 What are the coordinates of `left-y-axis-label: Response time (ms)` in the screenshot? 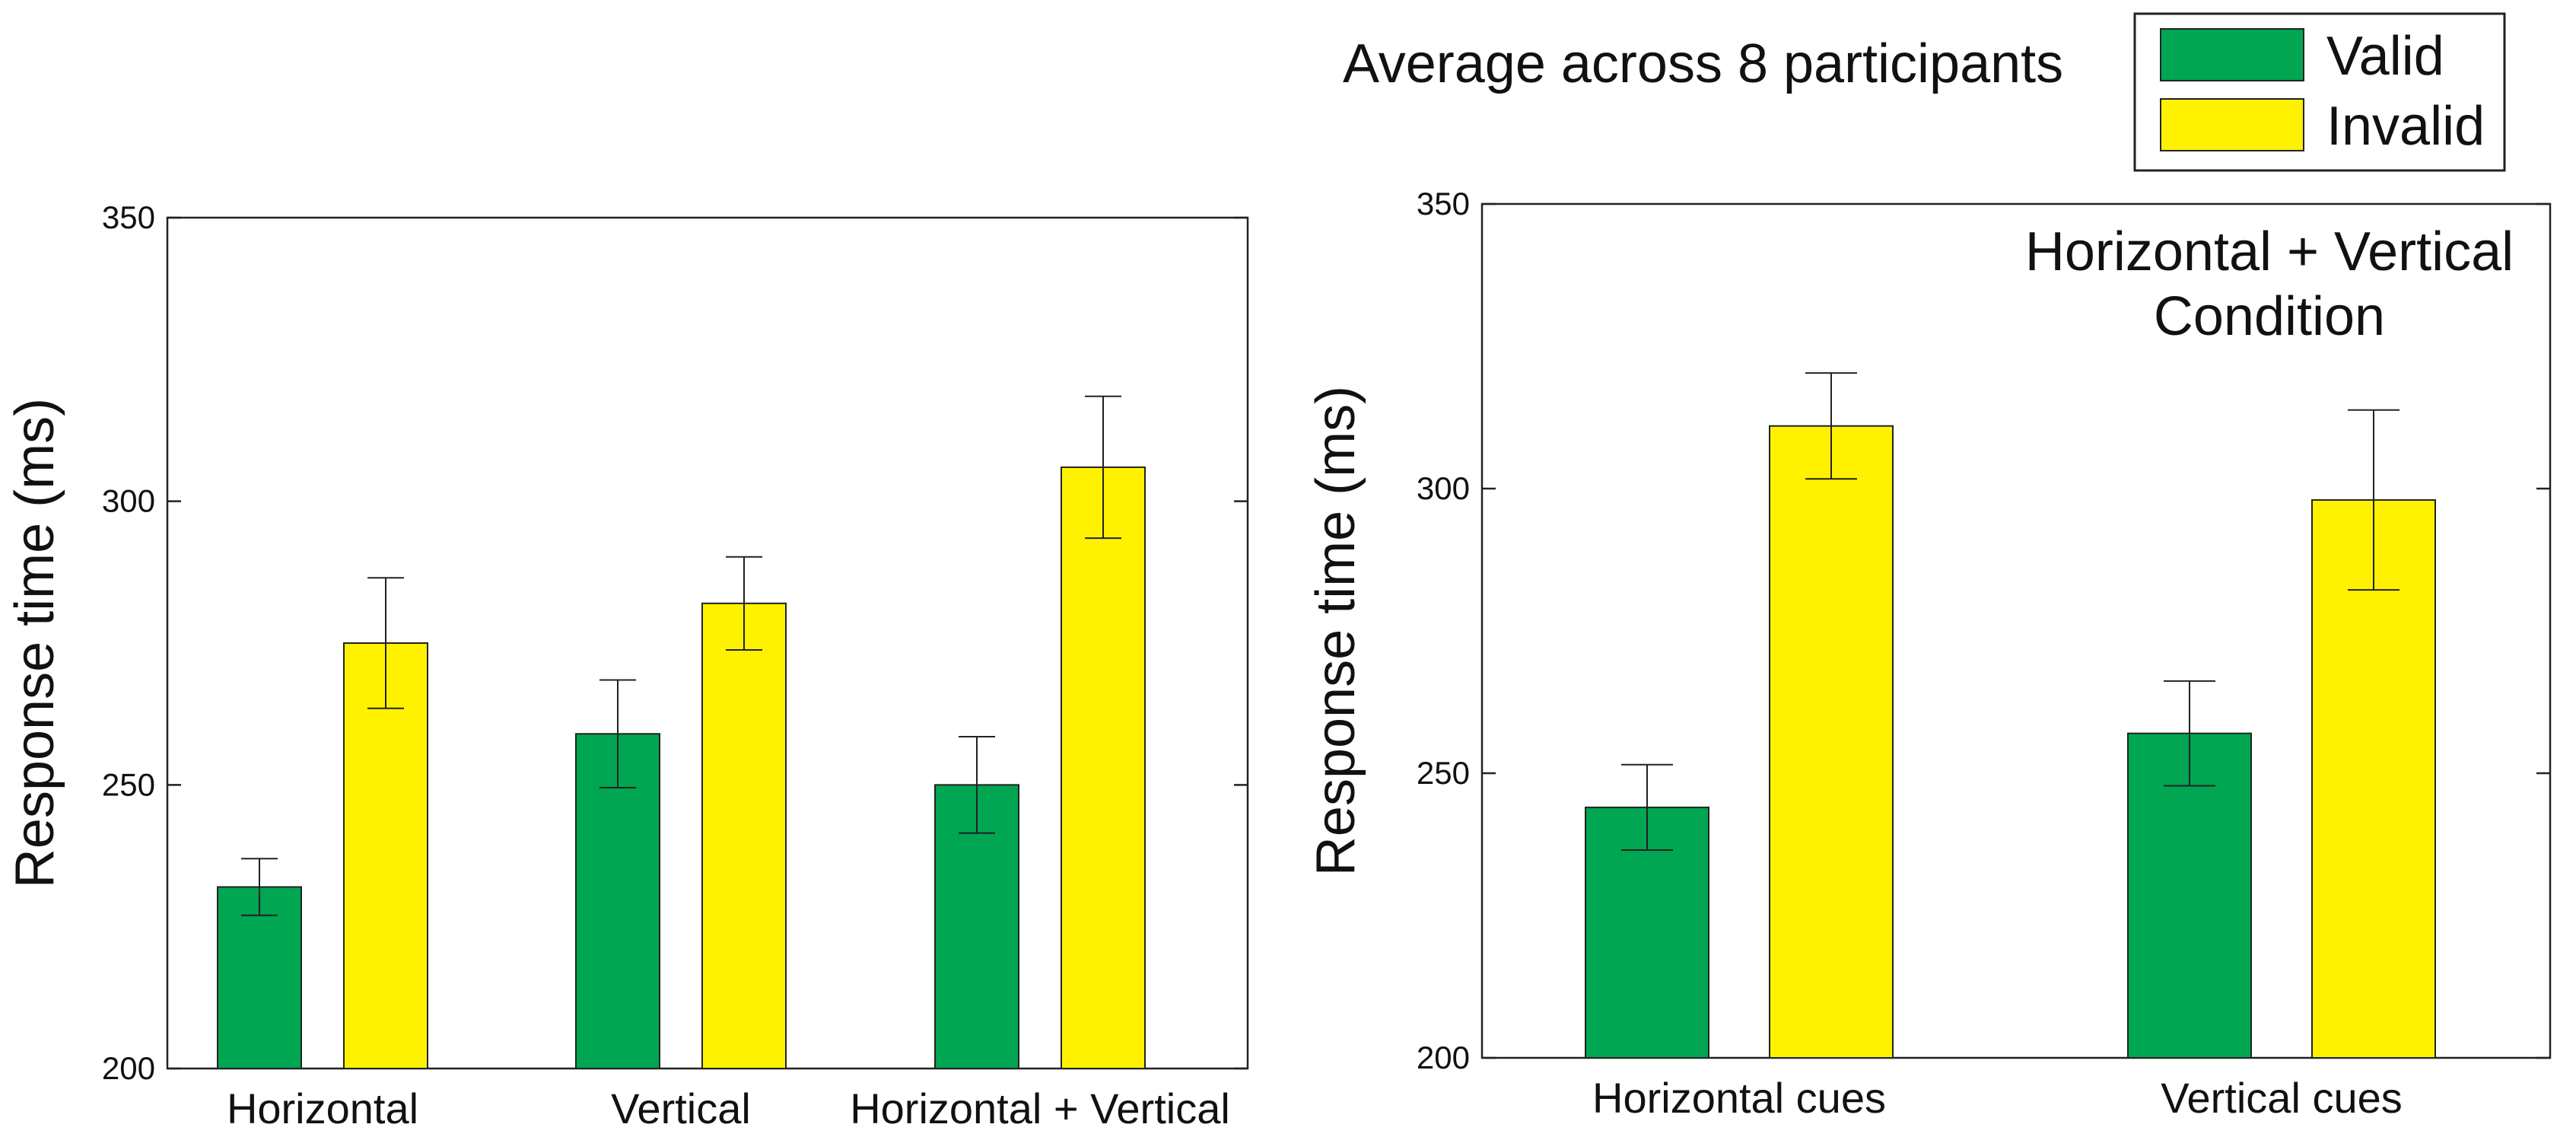 It's located at (35, 643).